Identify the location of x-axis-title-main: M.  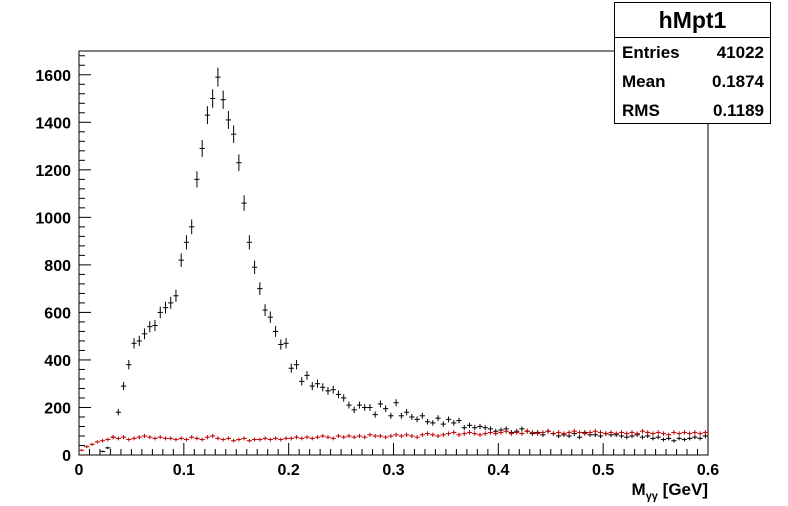
(638, 489).